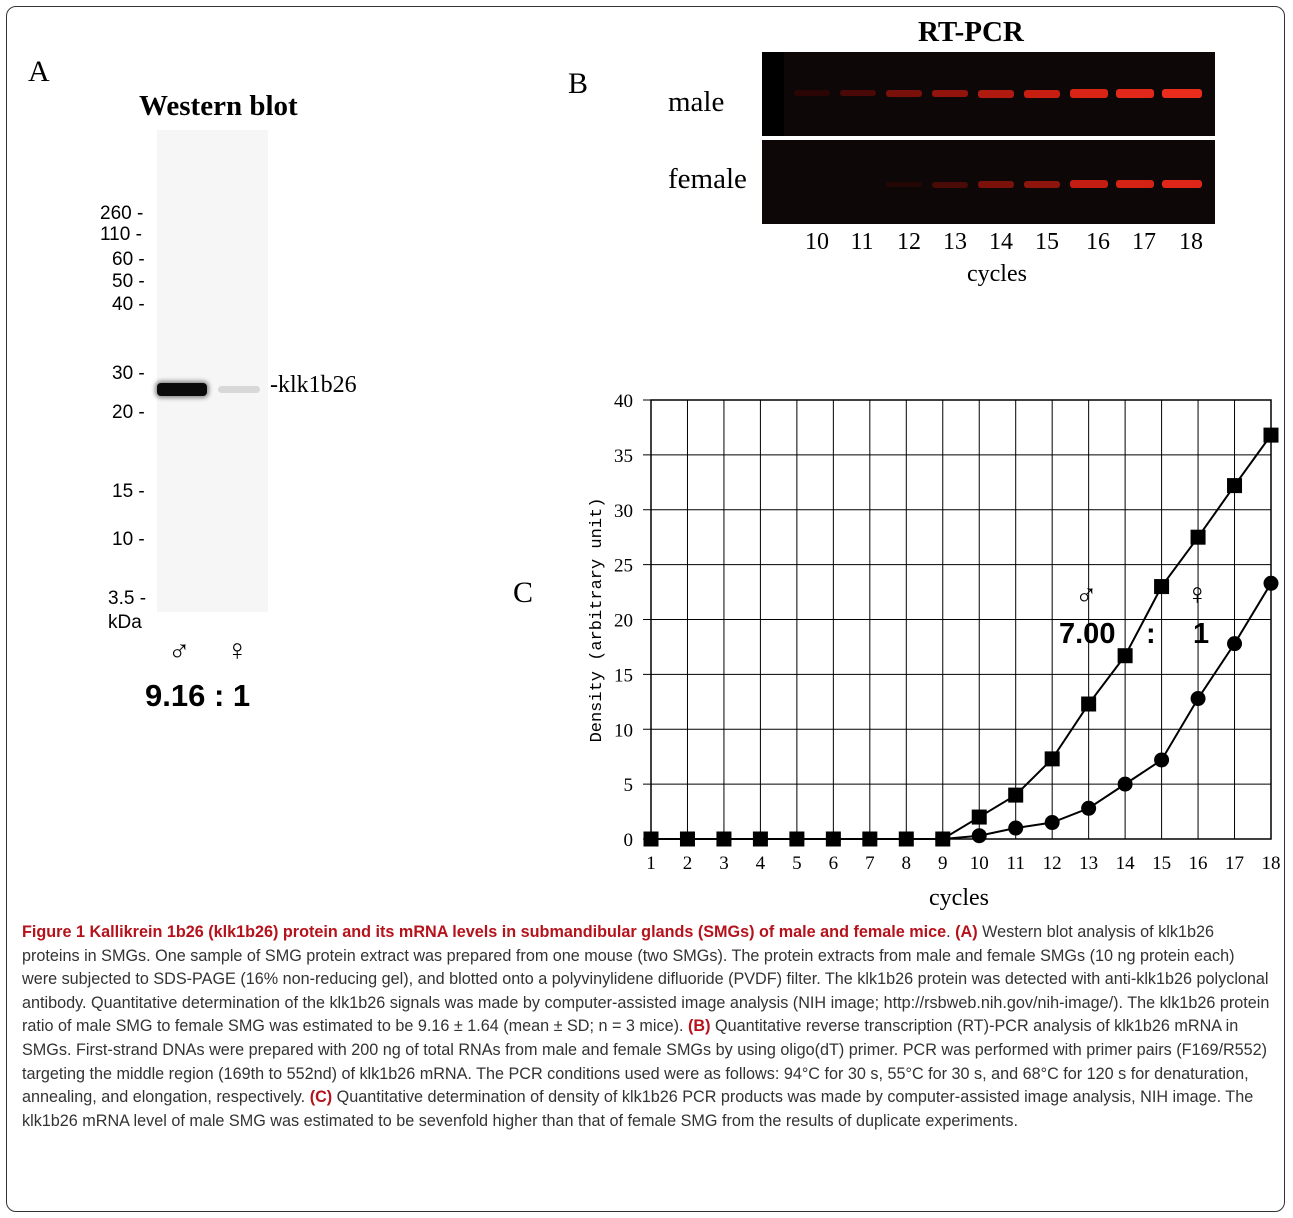 This screenshot has height=1218, width=1293. I want to click on gel-well-shadow, so click(773, 94).